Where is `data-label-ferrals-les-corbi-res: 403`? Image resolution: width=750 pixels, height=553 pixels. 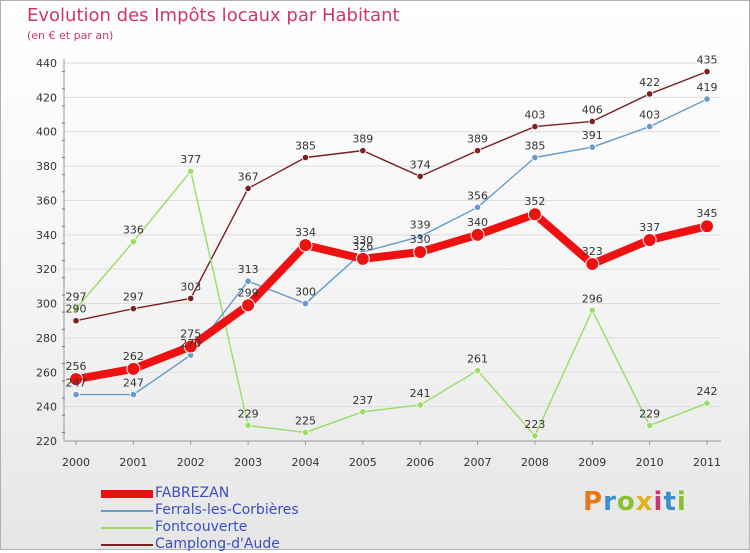 data-label-ferrals-les-corbi-res: 403 is located at coordinates (649, 115).